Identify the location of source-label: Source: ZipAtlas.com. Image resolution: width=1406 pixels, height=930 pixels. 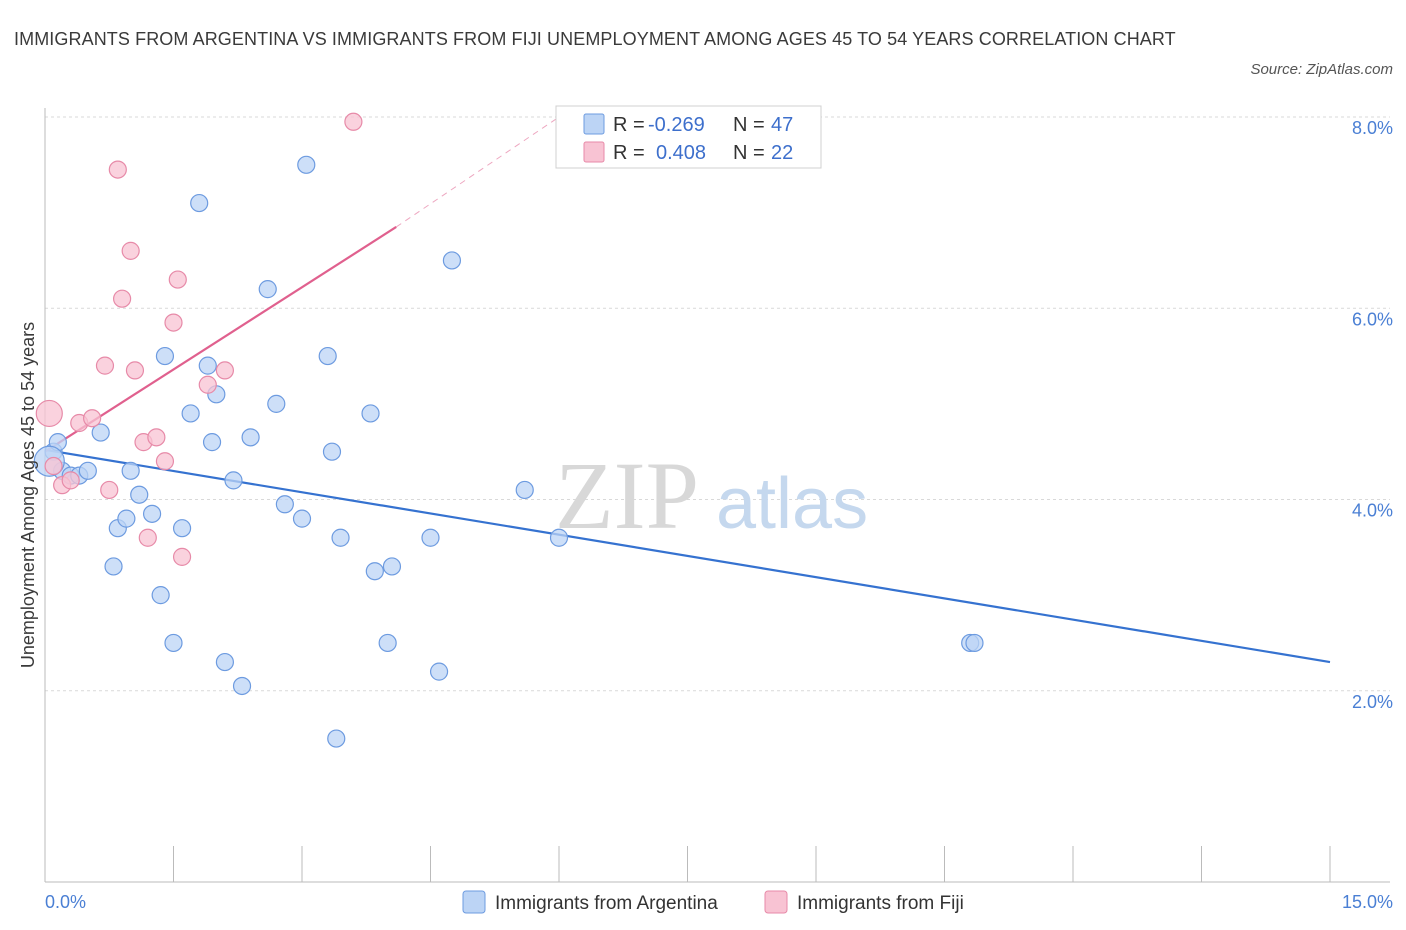
(1321, 69).